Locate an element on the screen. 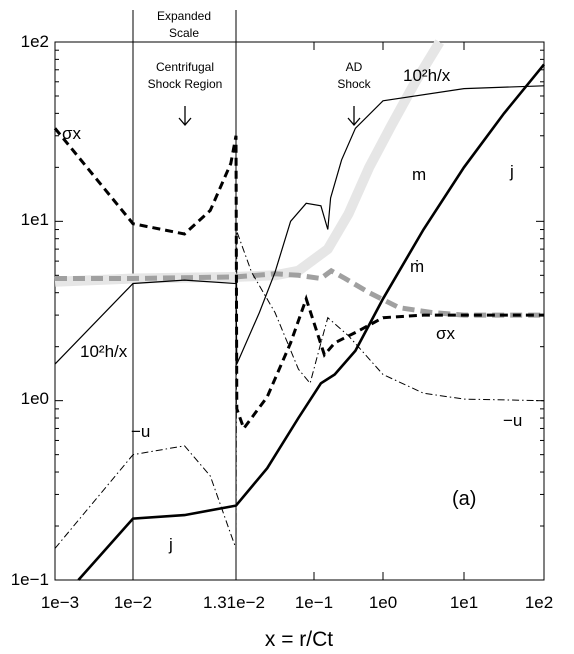 The height and width of the screenshot is (654, 574). ad-shock-annotation: Shock is located at coordinates (354, 84).